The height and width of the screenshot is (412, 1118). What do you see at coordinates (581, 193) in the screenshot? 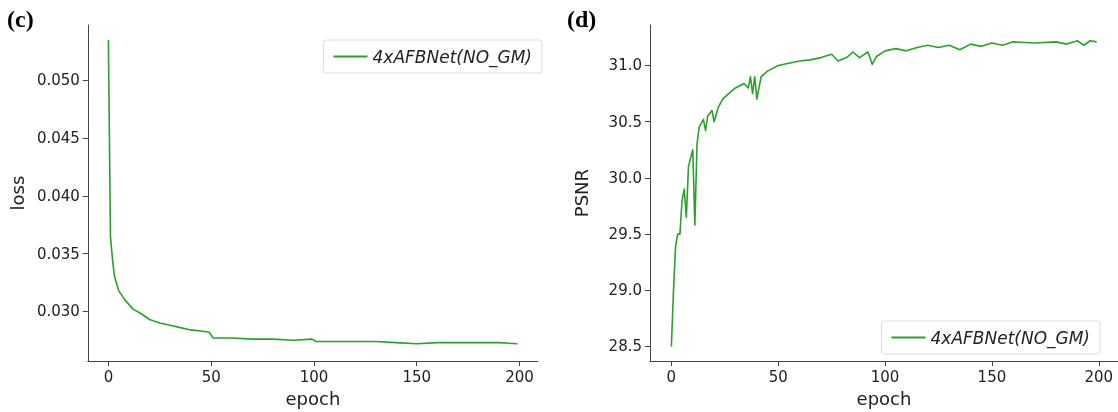
I see `y-axis-title: PSNR` at bounding box center [581, 193].